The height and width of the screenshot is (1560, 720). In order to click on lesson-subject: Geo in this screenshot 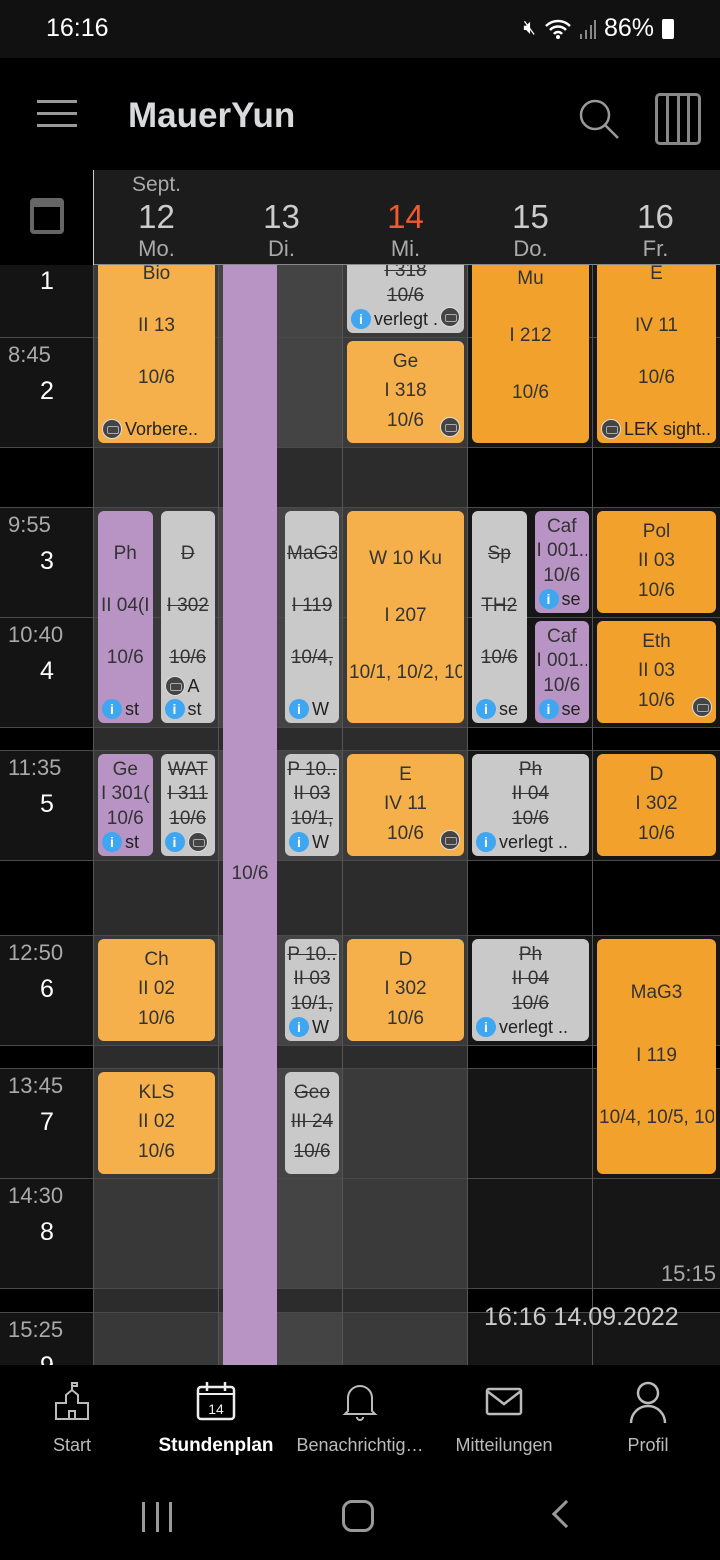, I will do `click(312, 1092)`.